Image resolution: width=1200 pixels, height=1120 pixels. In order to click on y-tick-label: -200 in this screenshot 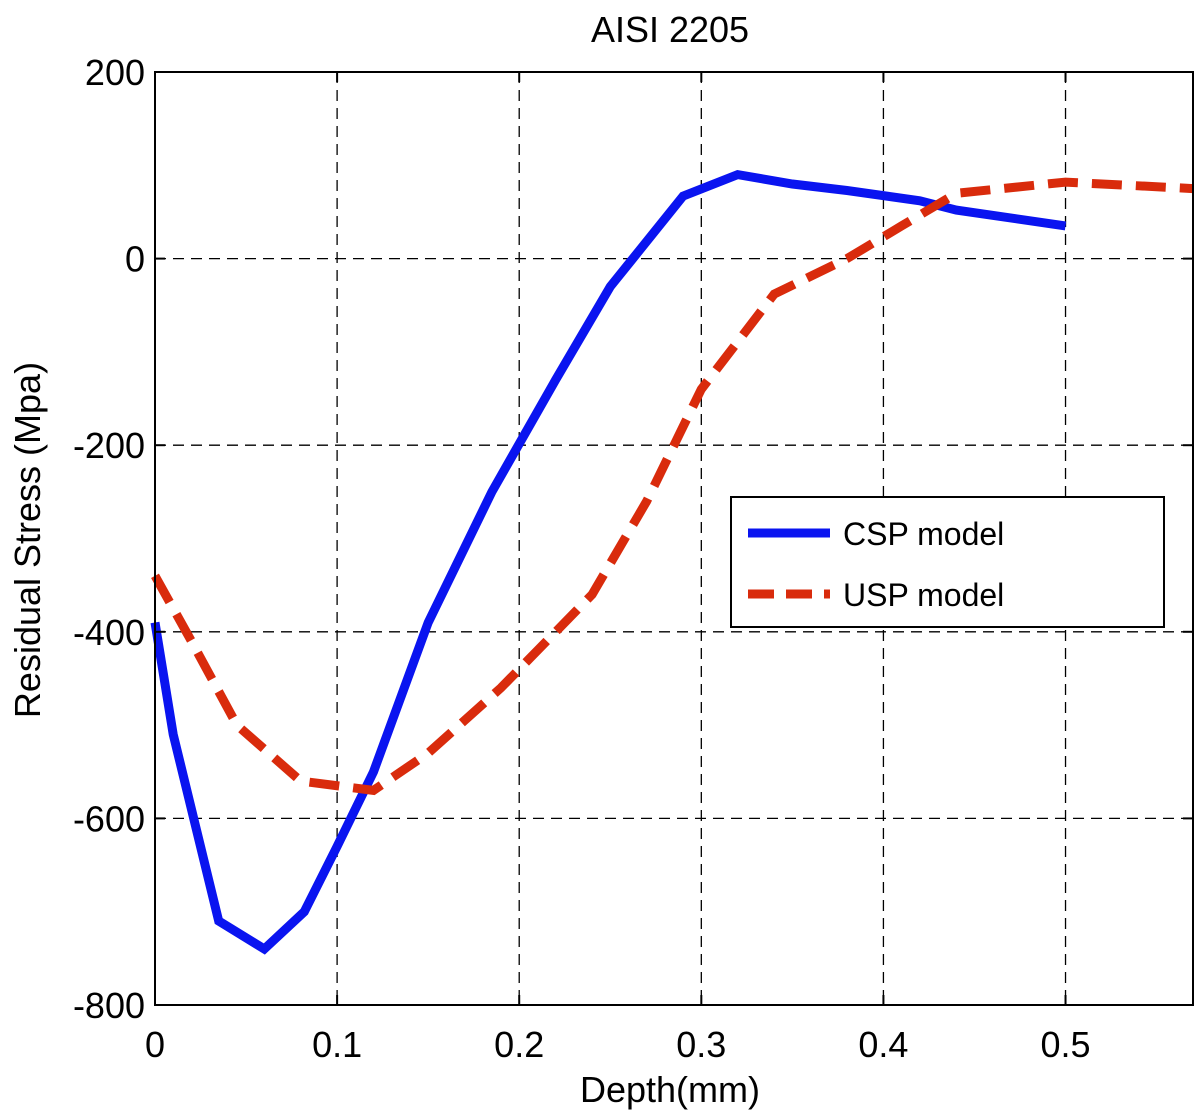, I will do `click(109, 445)`.